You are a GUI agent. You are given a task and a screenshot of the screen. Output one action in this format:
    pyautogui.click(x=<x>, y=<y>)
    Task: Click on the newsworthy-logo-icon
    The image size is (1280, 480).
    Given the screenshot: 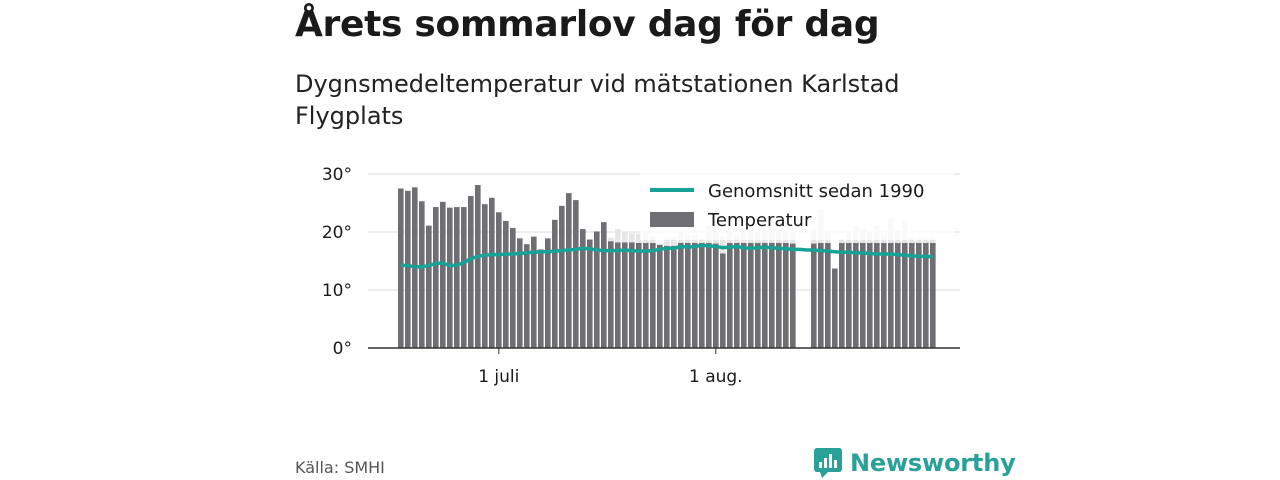 What is the action you would take?
    pyautogui.click(x=828, y=463)
    